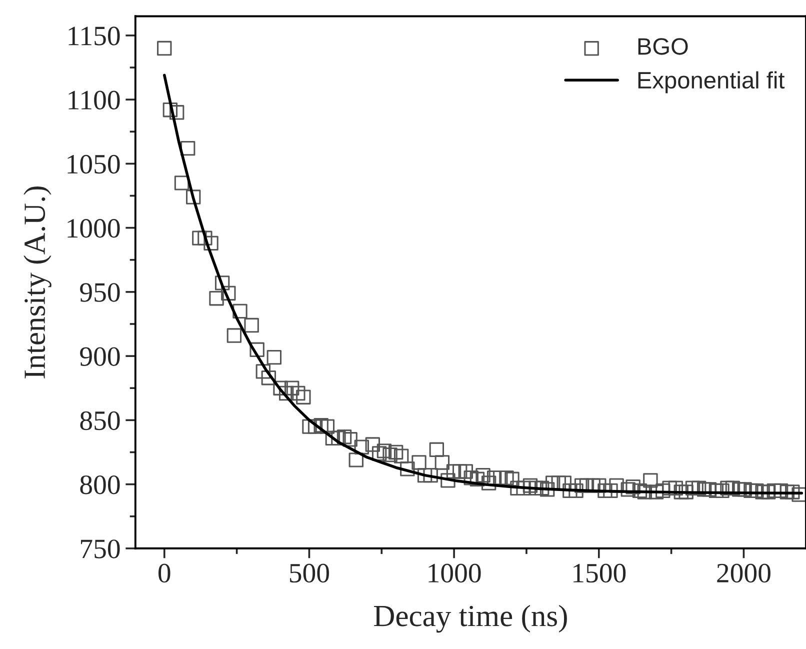 This screenshot has height=649, width=806. Describe the element at coordinates (94, 100) in the screenshot. I see `y-tick-label: 1100` at that location.